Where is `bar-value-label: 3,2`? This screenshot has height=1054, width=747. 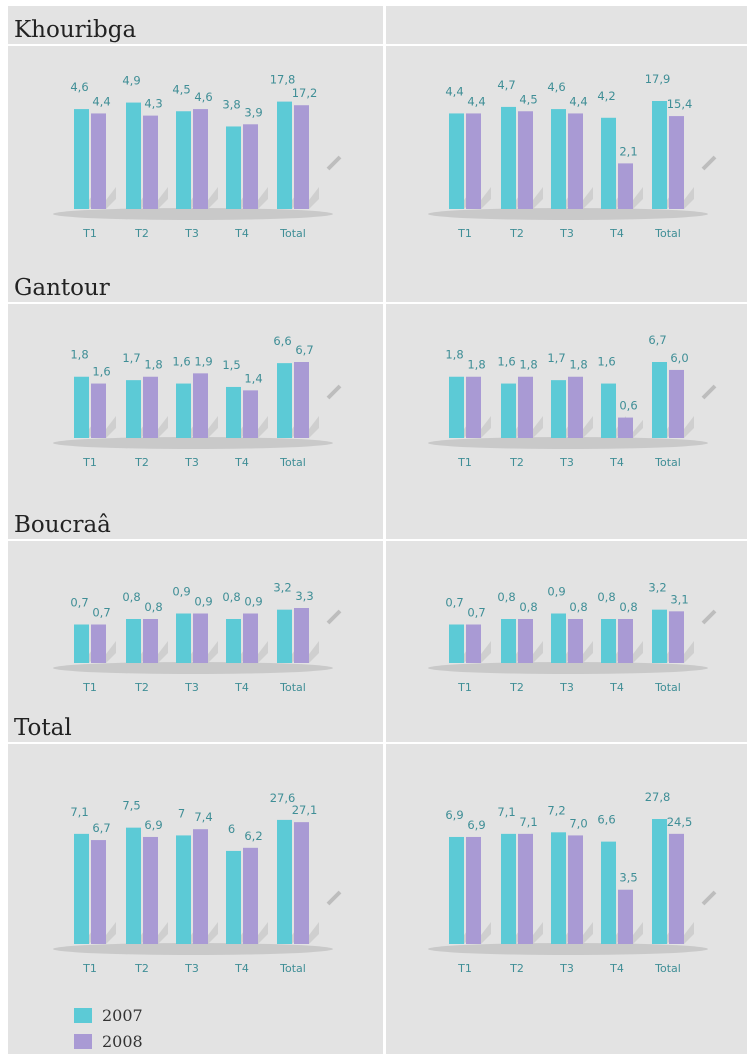
bar-value-label: 3,2 is located at coordinates (282, 588).